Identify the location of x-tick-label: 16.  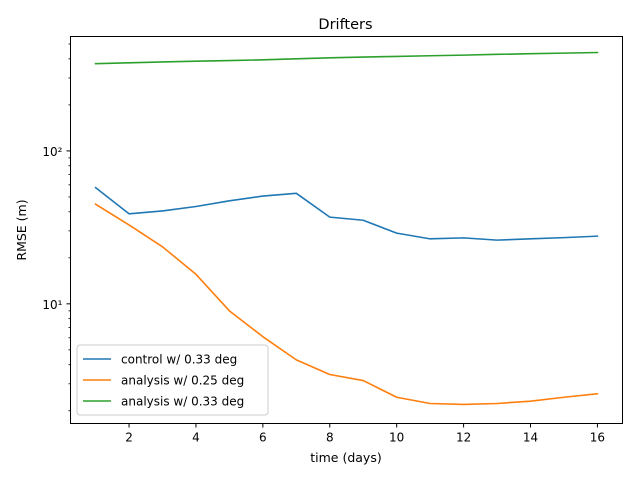
(597, 438).